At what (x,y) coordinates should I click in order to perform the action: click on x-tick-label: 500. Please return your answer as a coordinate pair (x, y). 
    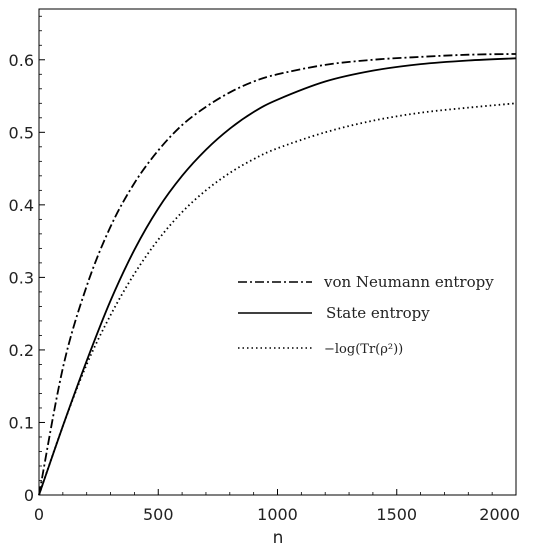
    Looking at the image, I should click on (158, 514).